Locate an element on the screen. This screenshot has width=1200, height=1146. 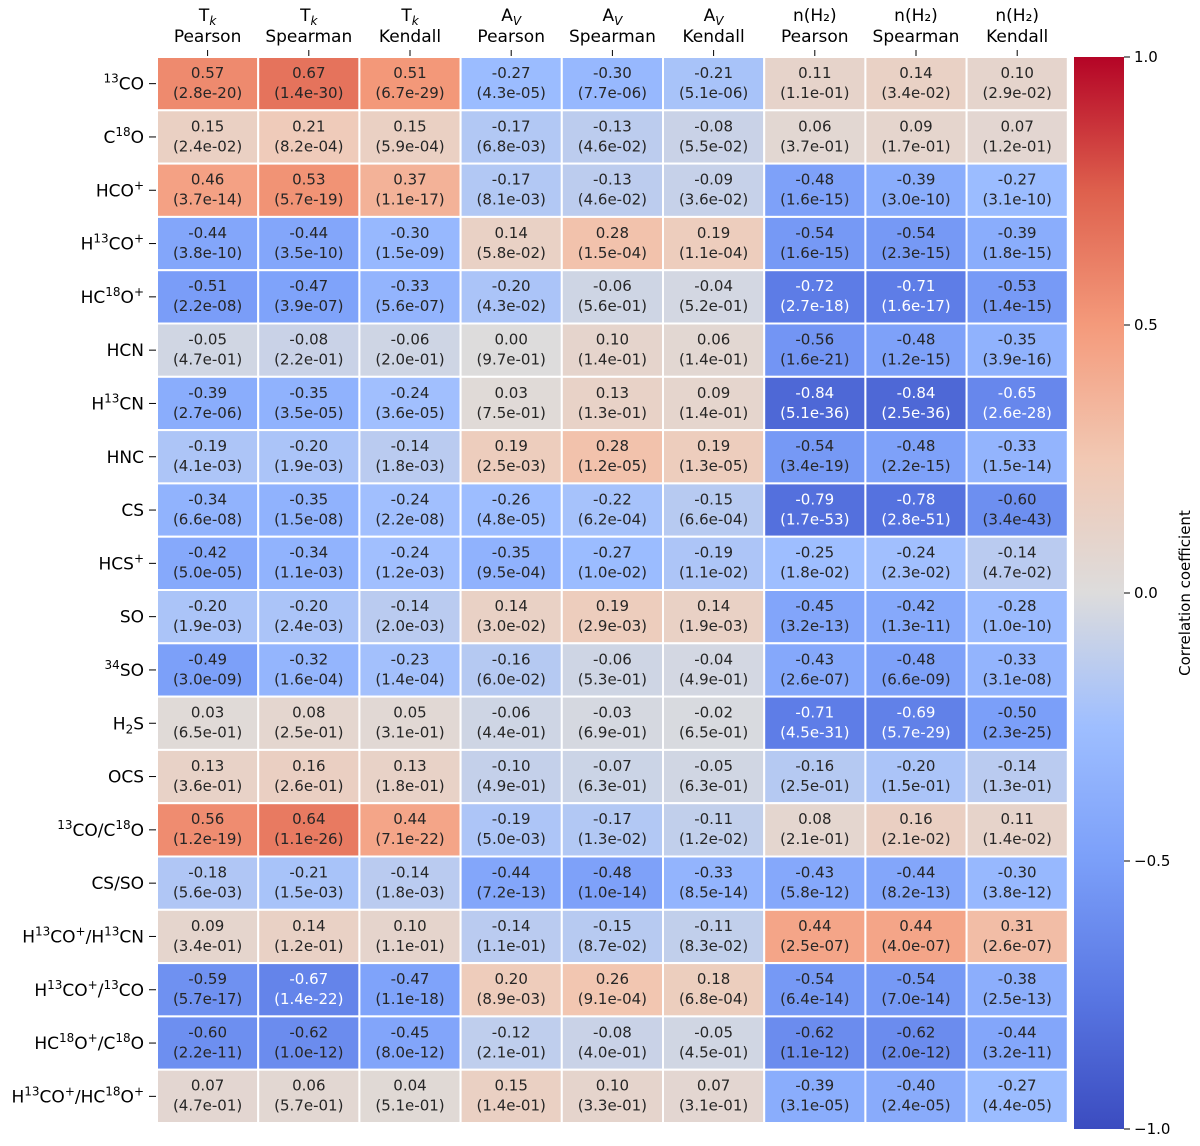
cell-coefficient-label: -0.84 is located at coordinates (814, 393).